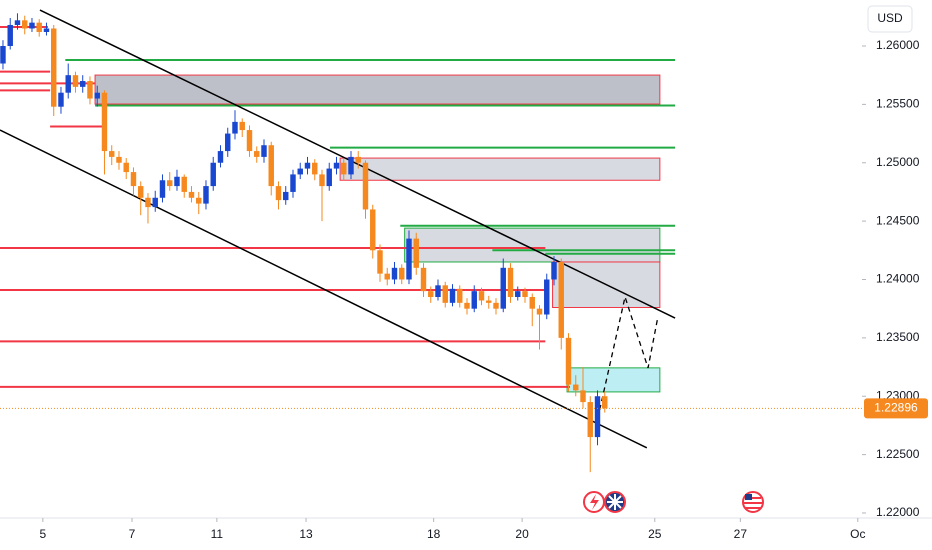 The image size is (932, 550). I want to click on y-tick-label: 1.26000, so click(898, 45).